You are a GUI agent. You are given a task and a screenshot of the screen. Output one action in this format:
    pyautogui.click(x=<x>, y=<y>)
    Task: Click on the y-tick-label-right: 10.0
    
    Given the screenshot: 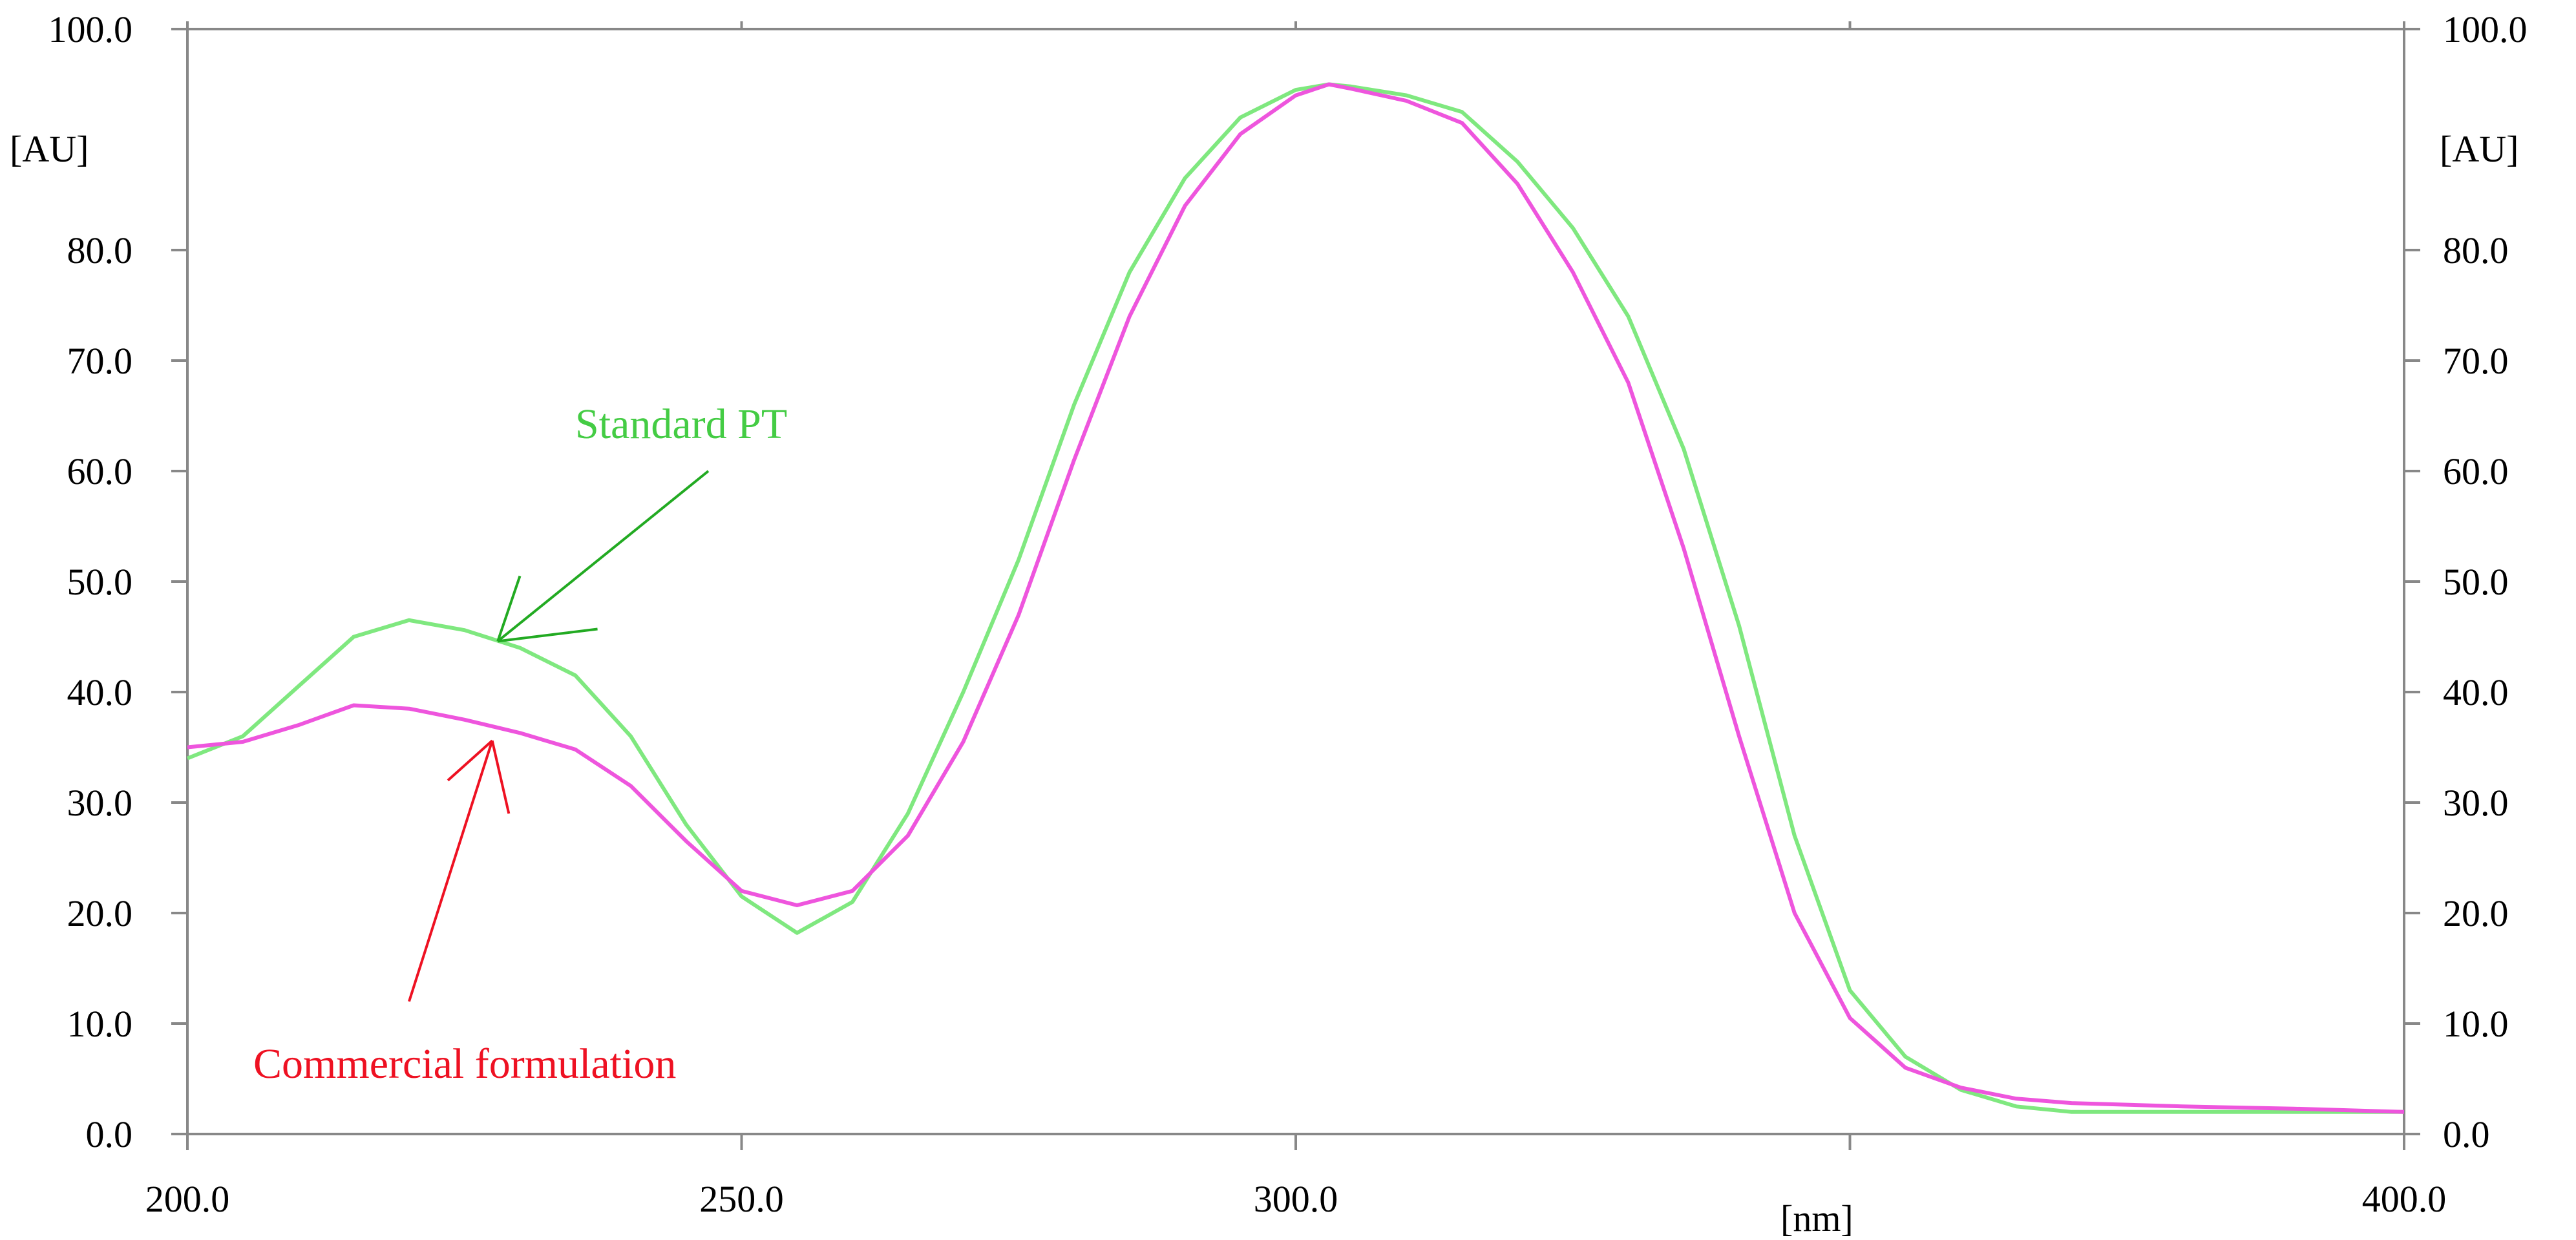 What is the action you would take?
    pyautogui.click(x=2476, y=1024)
    